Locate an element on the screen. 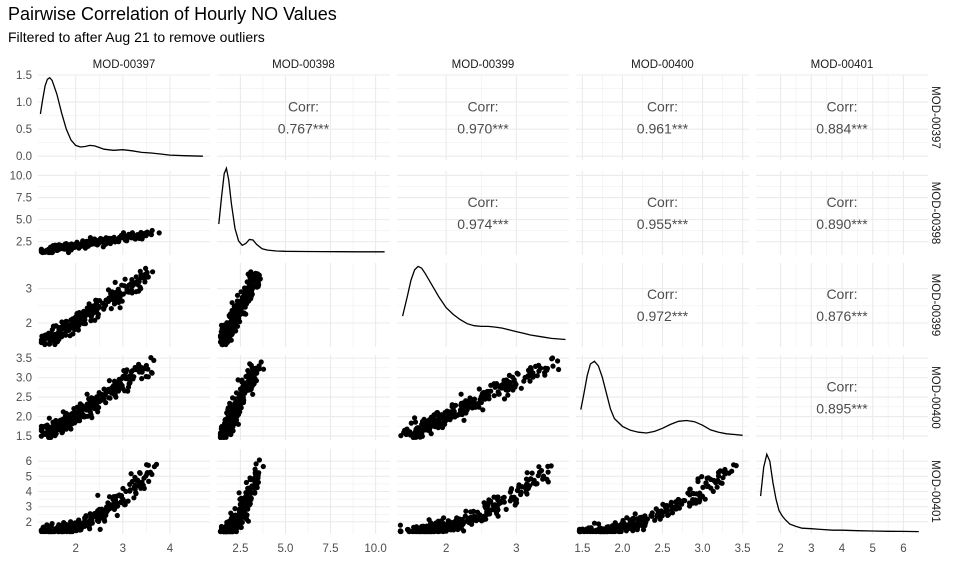 The image size is (957, 563). panel-r0-c0 is located at coordinates (124, 117).